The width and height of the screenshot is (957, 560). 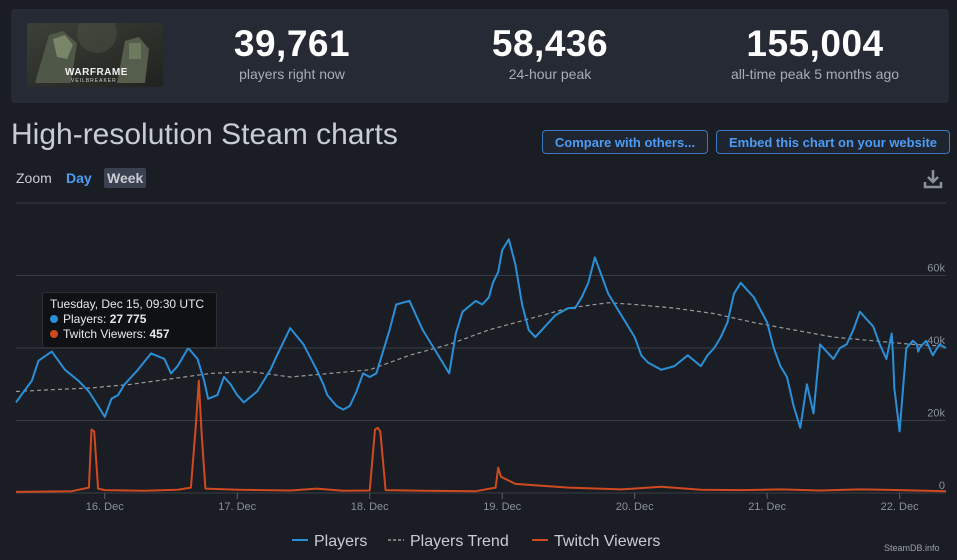 I want to click on game-logo-text: WARFRAME, so click(x=96, y=72).